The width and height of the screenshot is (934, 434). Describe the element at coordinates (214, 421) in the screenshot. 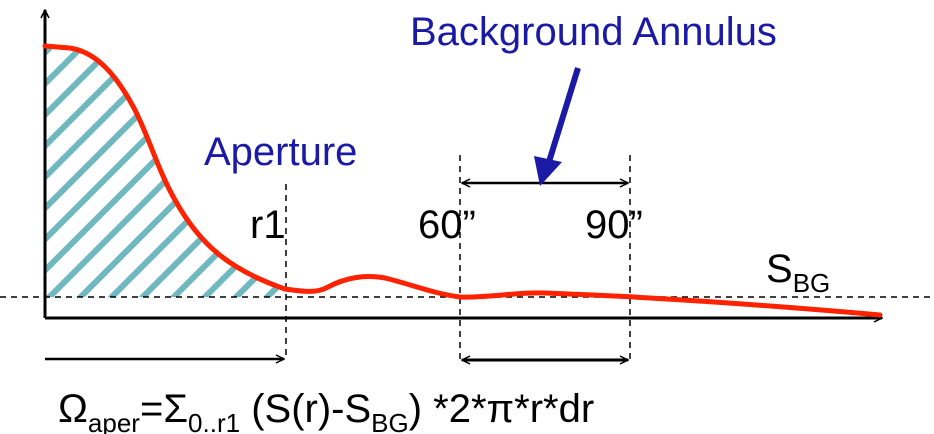

I see `formula-sigma-sub: 0..r1` at that location.